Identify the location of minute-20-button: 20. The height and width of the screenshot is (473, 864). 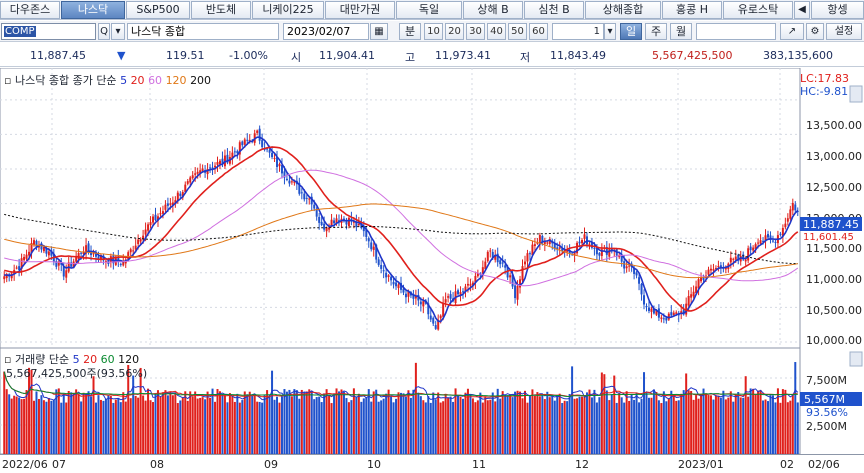
(454, 31).